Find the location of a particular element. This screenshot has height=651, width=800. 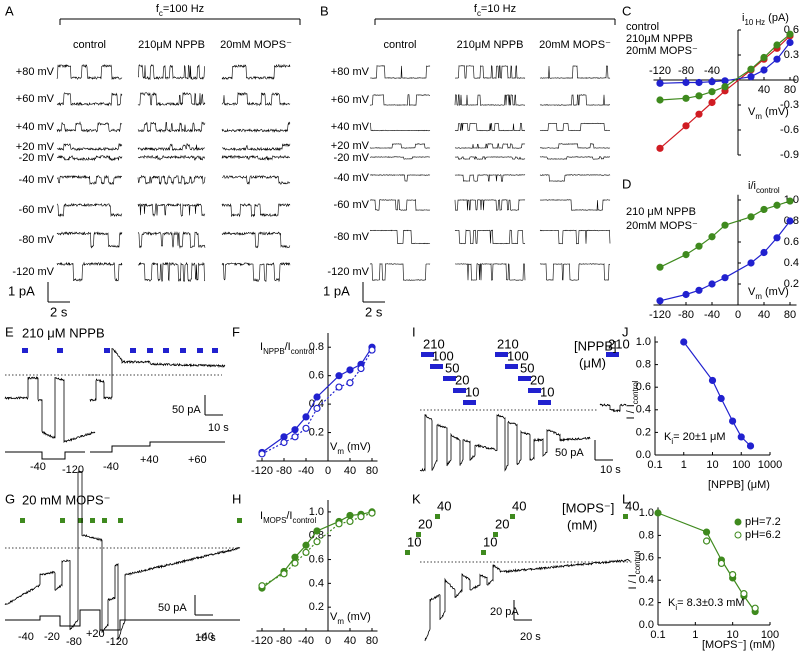

text-part: = 20±1 μM is located at coordinates (699, 437).